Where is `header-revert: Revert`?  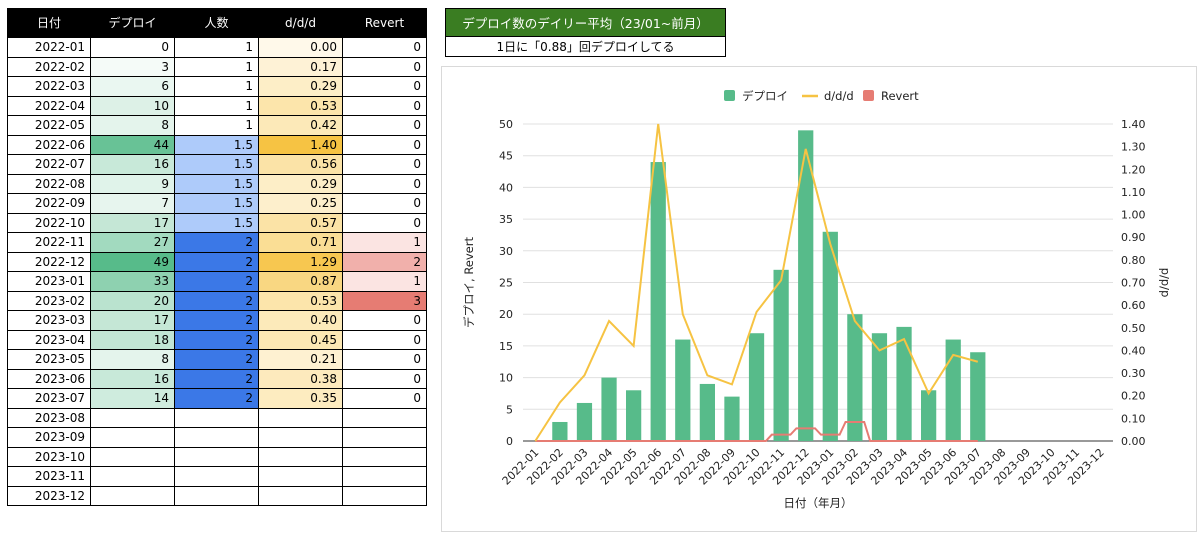 header-revert: Revert is located at coordinates (384, 23).